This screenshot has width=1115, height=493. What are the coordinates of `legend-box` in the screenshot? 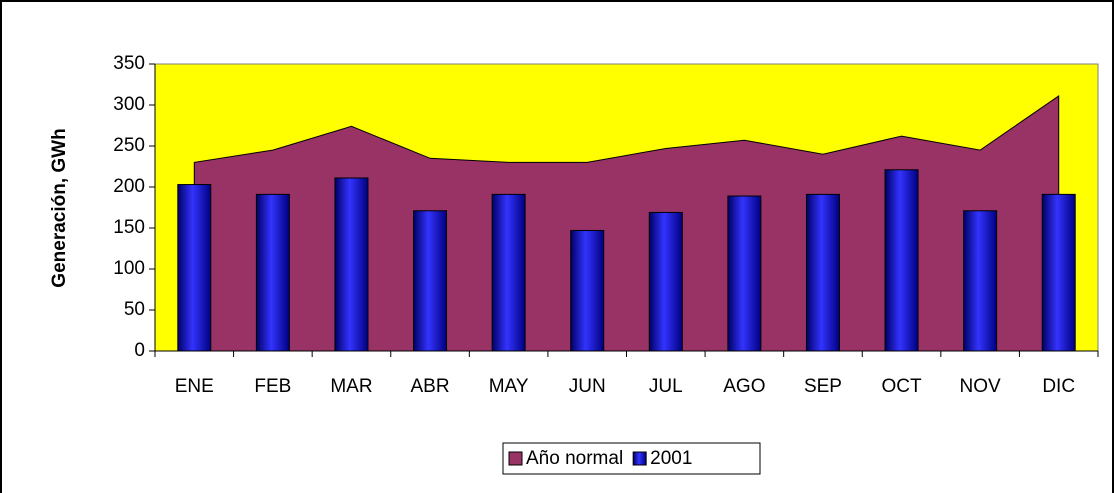 It's located at (631, 458).